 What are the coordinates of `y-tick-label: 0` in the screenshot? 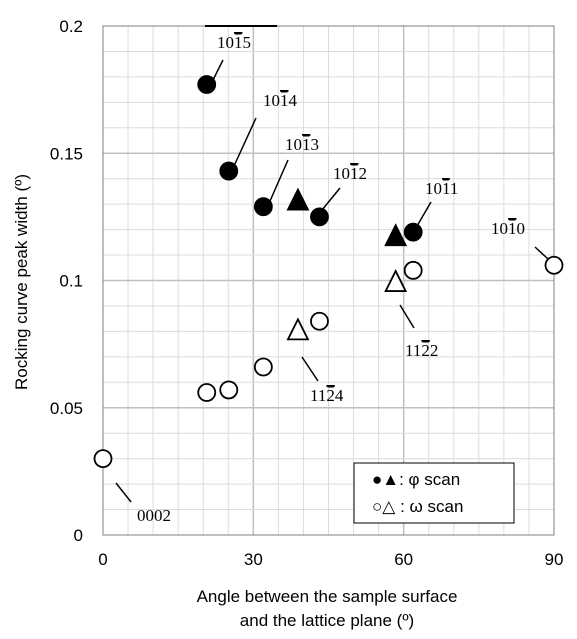 It's located at (78, 535).